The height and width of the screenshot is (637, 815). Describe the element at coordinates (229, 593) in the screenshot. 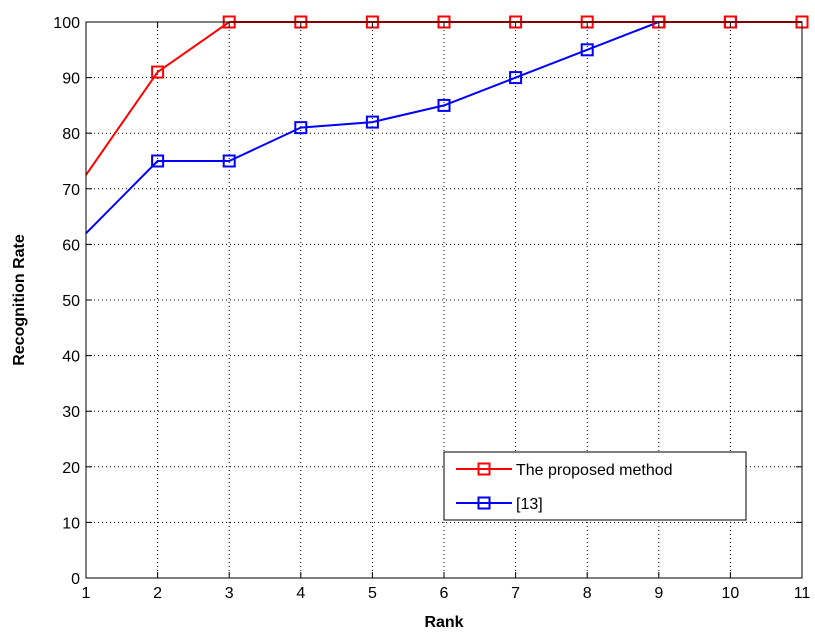

I see `x-tick-label: 3` at that location.